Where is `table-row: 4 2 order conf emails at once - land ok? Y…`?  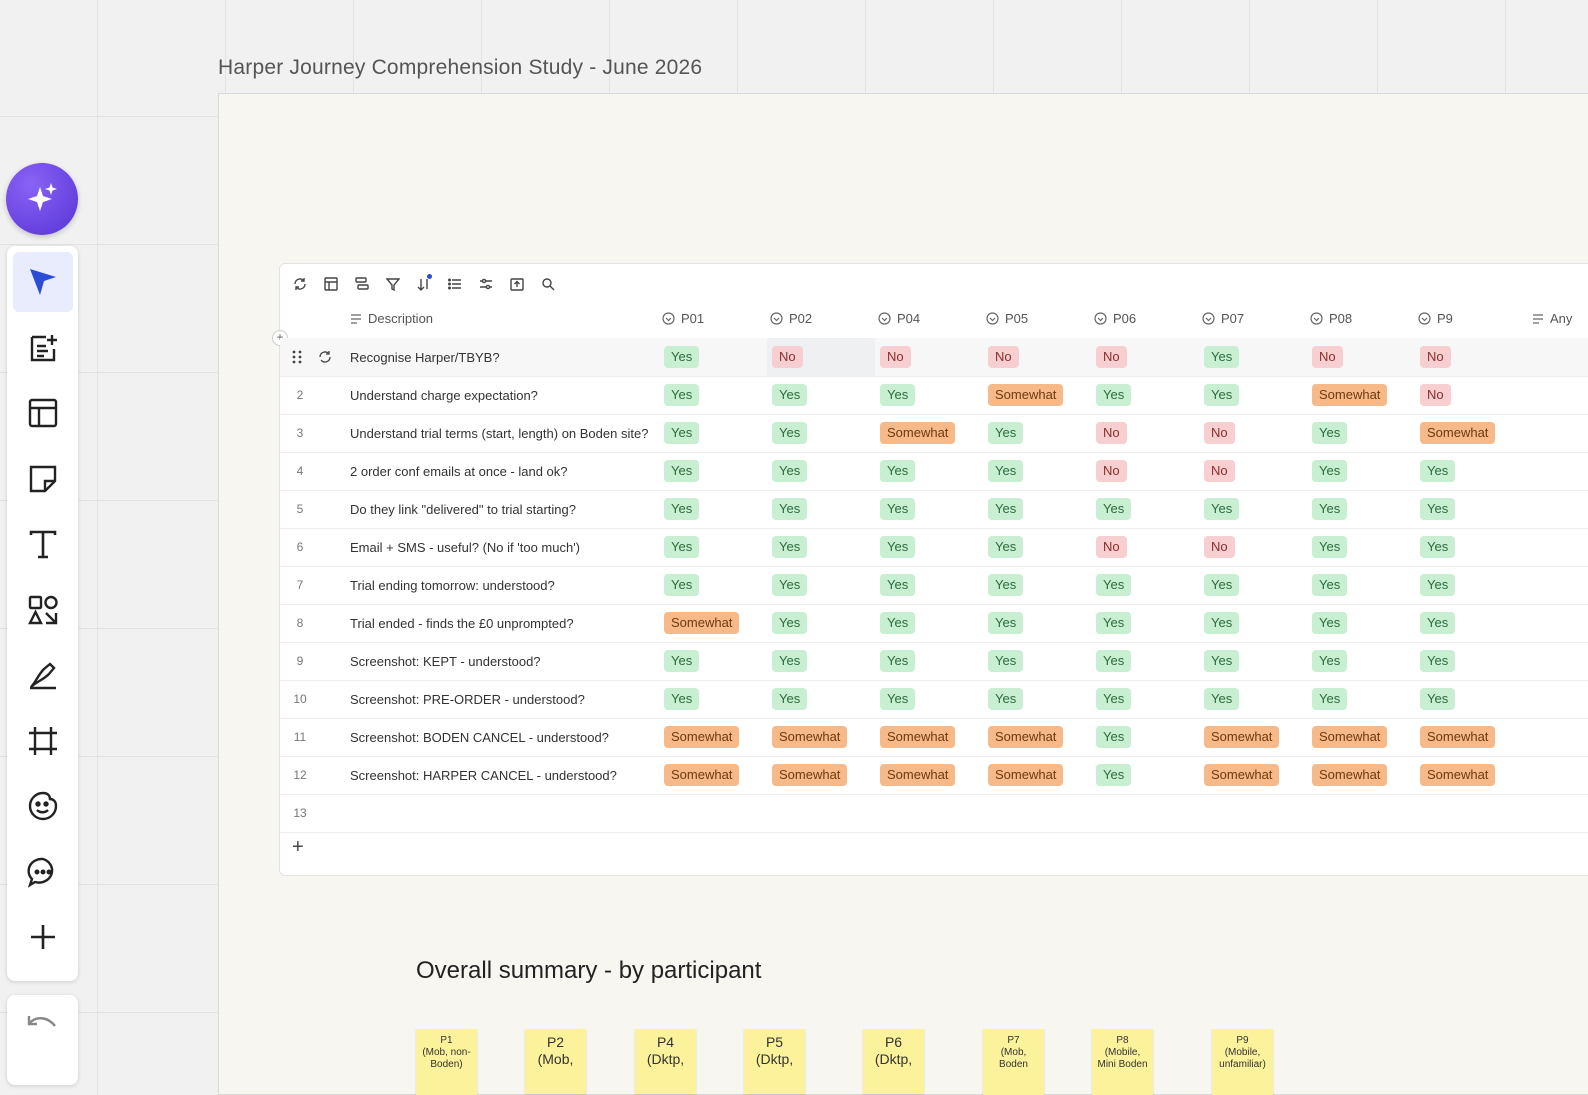 table-row: 4 2 order conf emails at once - land ok? Y… is located at coordinates (934, 471).